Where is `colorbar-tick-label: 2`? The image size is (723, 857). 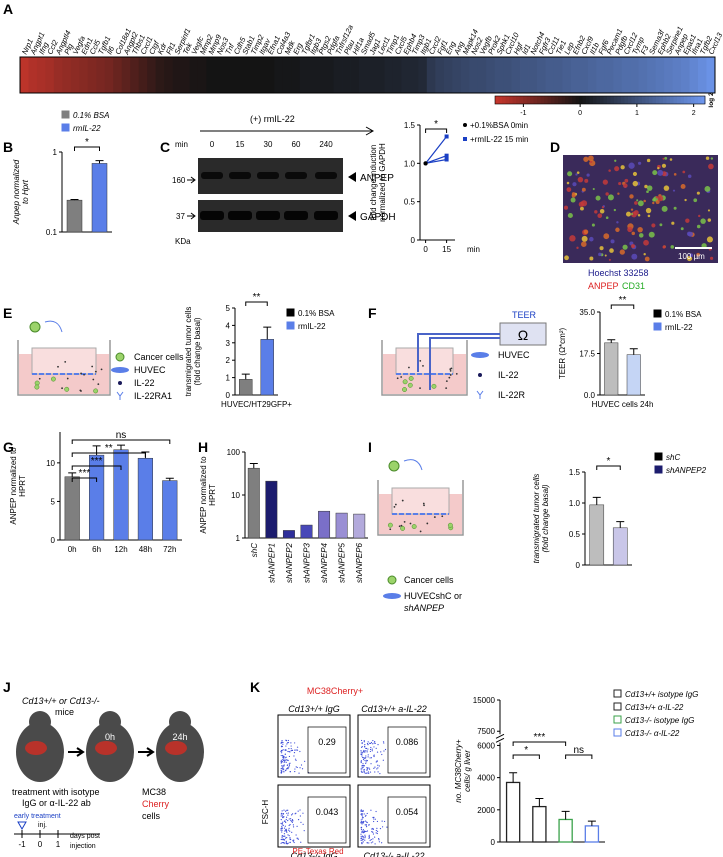 colorbar-tick-label: 2 is located at coordinates (694, 113).